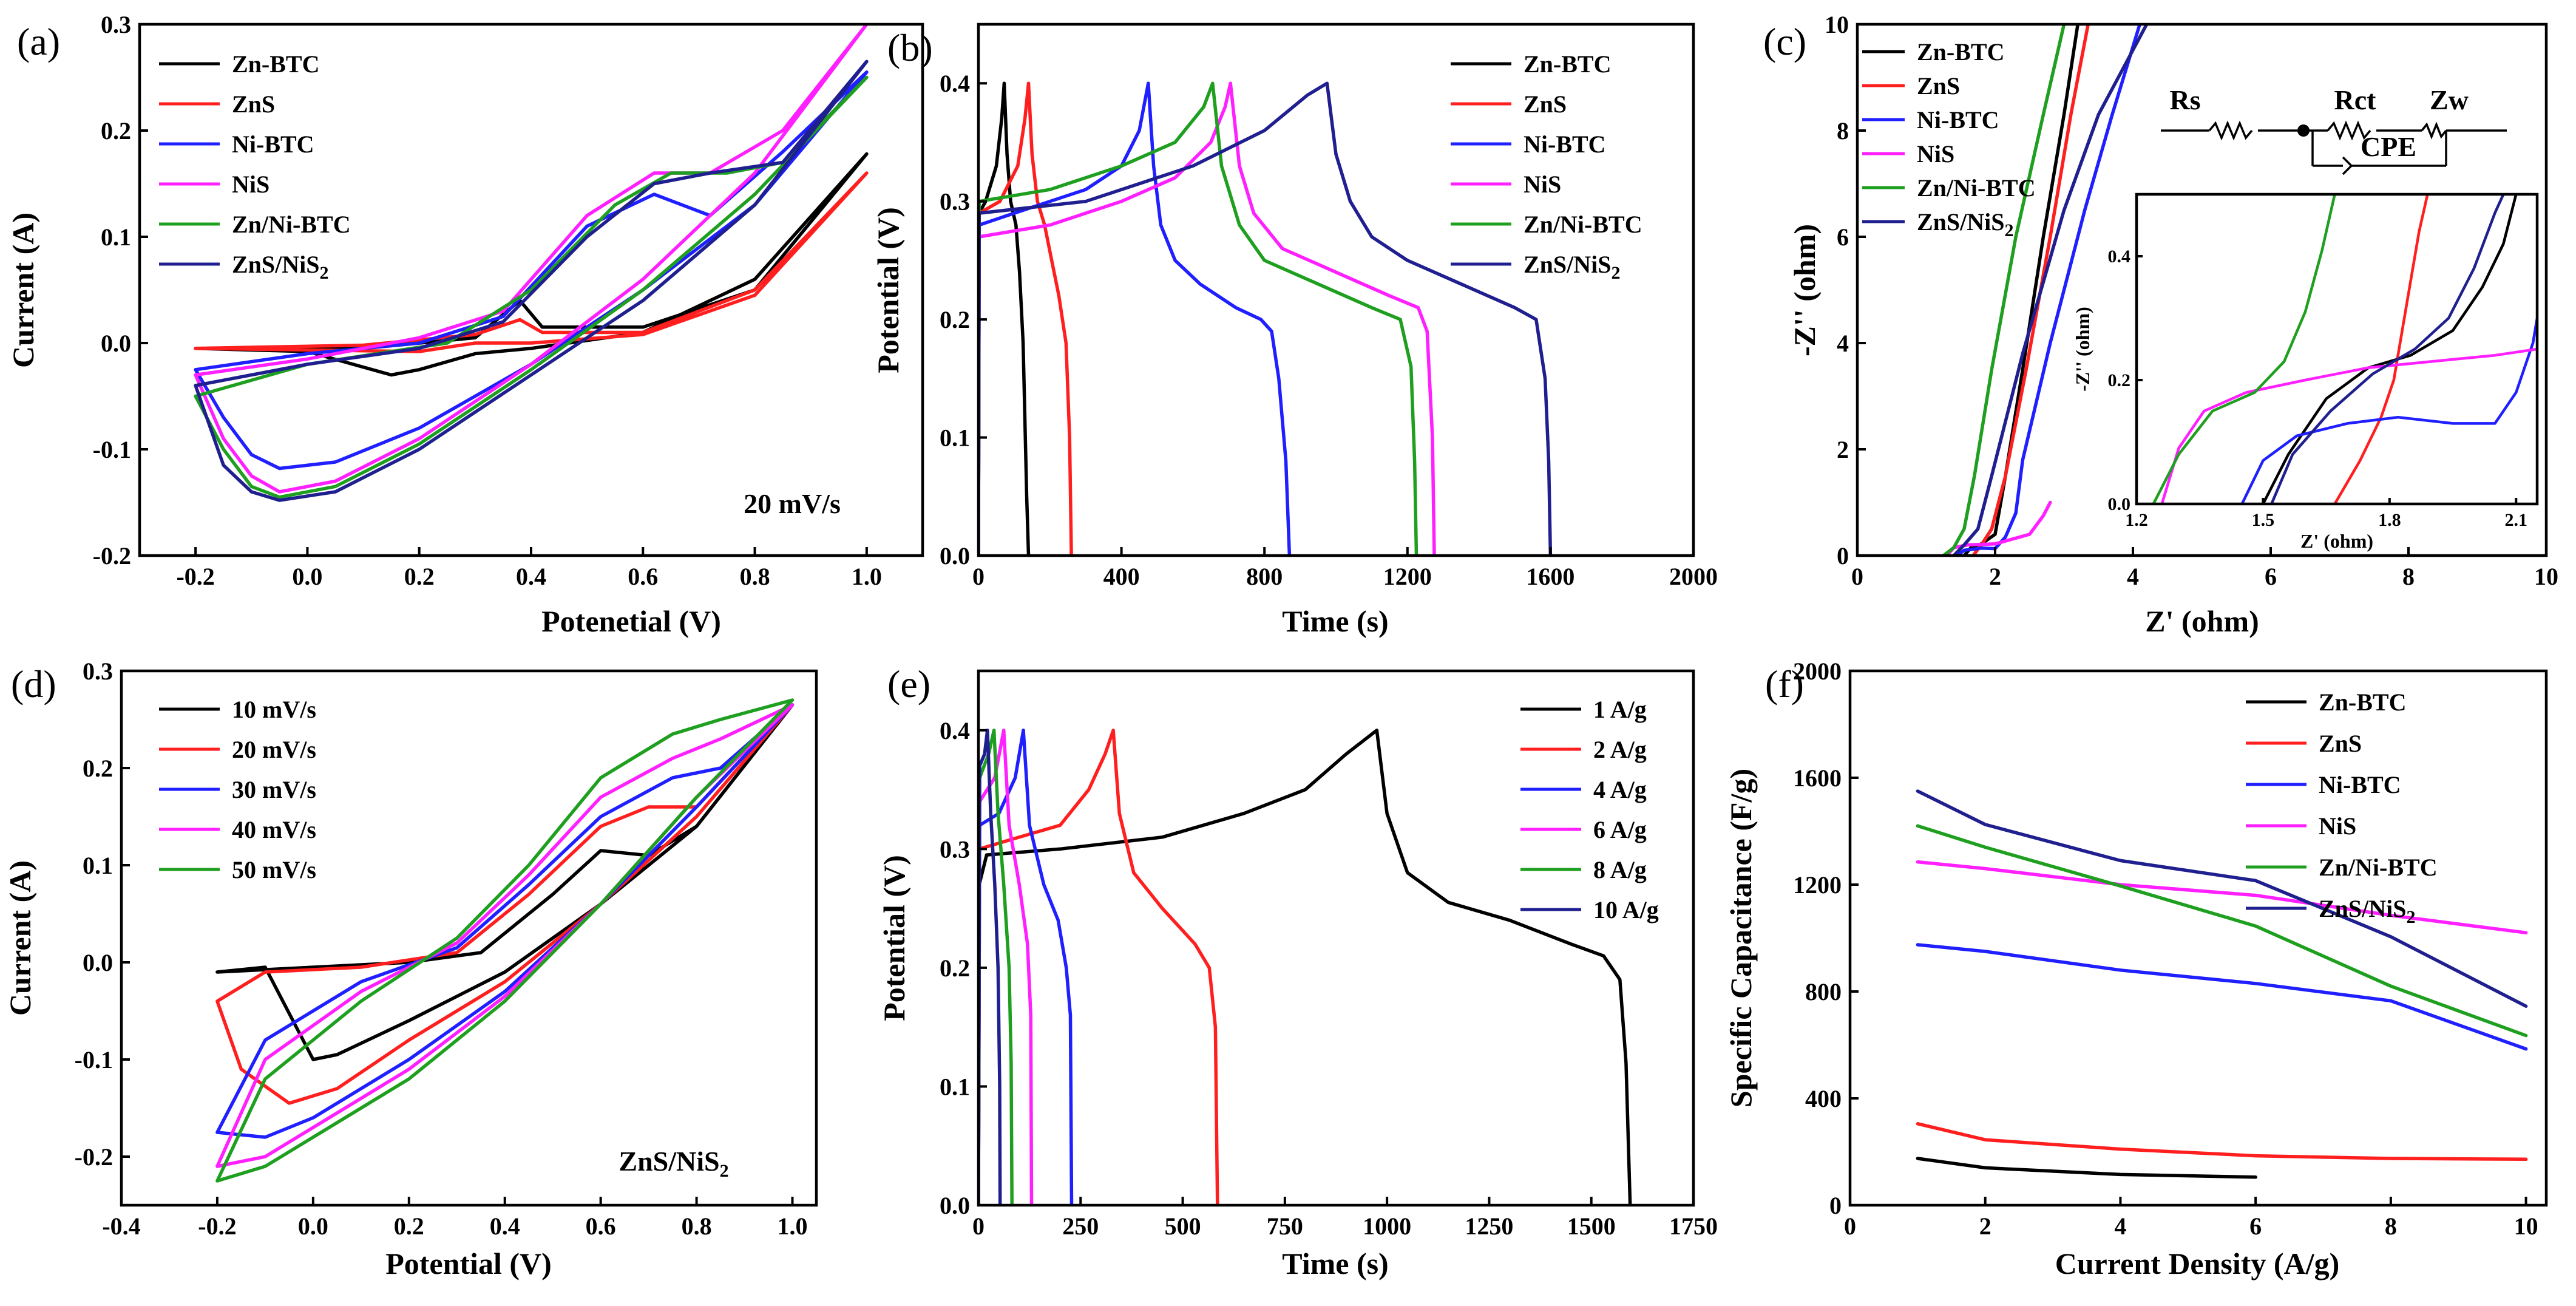  What do you see at coordinates (1489, 1226) in the screenshot?
I see `x-tick-label: 1250` at bounding box center [1489, 1226].